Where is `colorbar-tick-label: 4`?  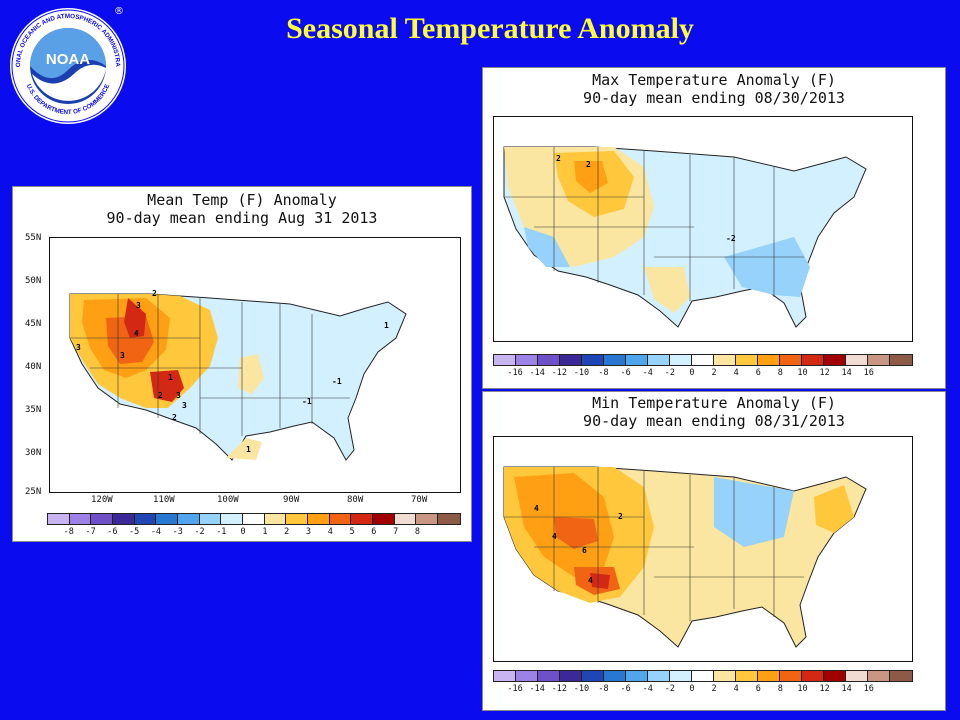 colorbar-tick-label: 4 is located at coordinates (736, 689).